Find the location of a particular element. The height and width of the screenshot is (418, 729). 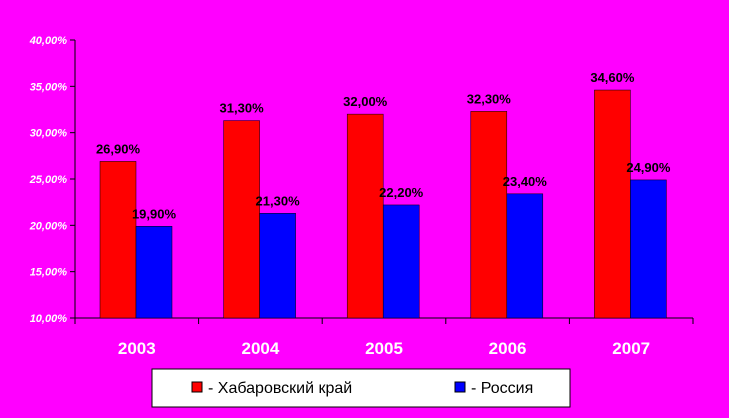

data-label: 23,40% is located at coordinates (525, 181).